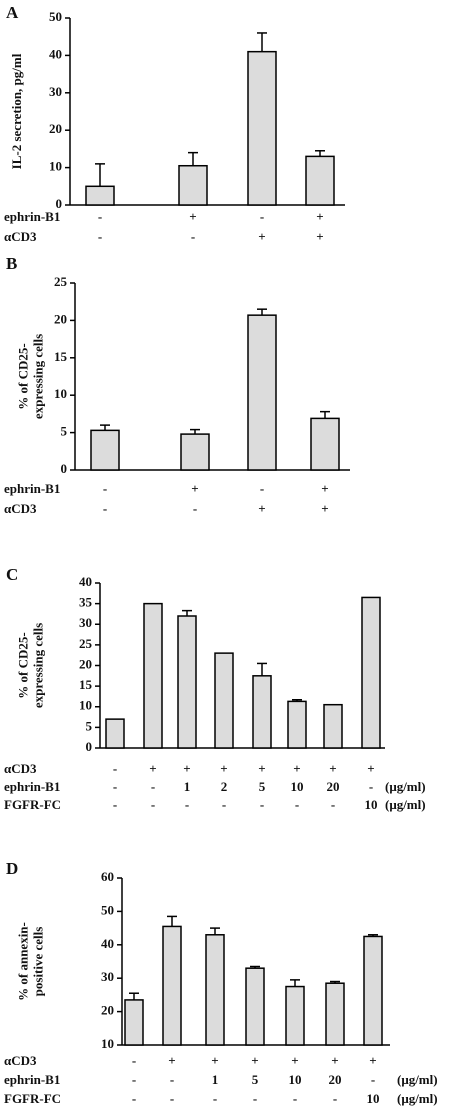 Image resolution: width=457 pixels, height=1113 pixels. What do you see at coordinates (107, 876) in the screenshot?
I see `y-tick-label: 60` at bounding box center [107, 876].